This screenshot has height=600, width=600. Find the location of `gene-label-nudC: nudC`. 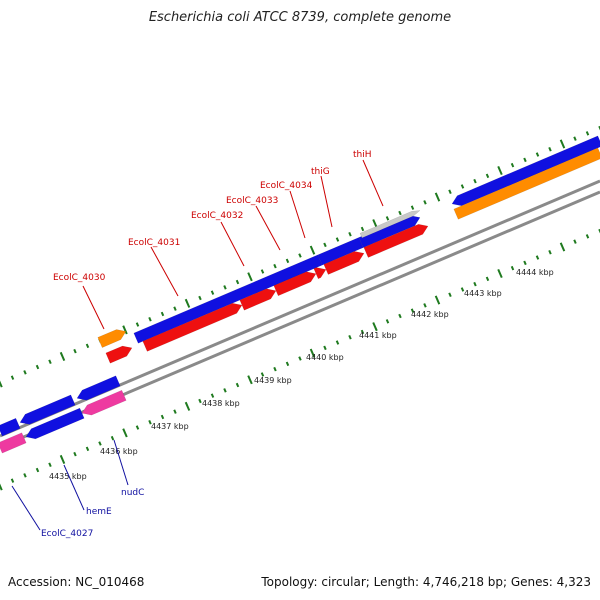

gene-label-nudC: nudC is located at coordinates (132, 493).